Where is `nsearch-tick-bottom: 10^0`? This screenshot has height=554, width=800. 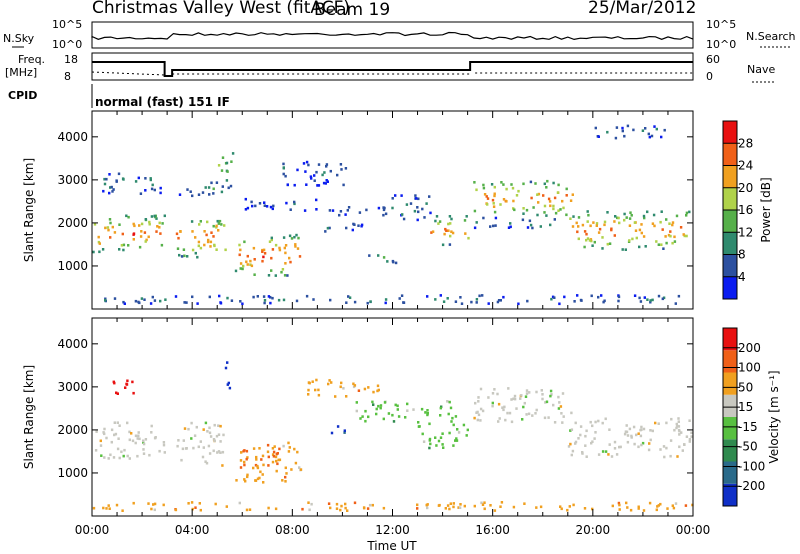 nsearch-tick-bottom: 10^0 is located at coordinates (721, 44).